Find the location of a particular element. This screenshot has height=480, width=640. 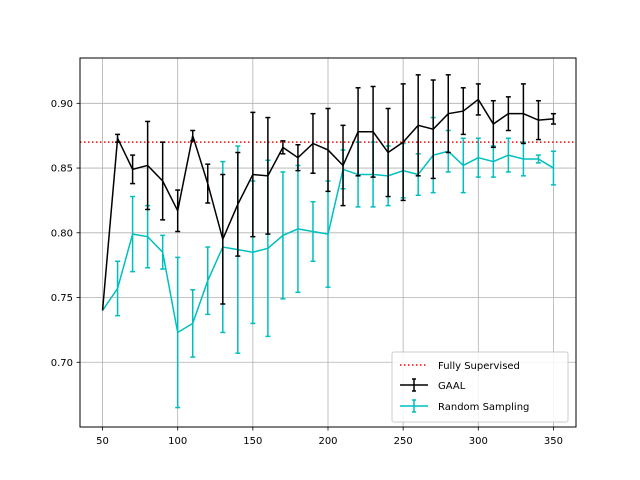

legend-swatch-gaal is located at coordinates (414, 385).